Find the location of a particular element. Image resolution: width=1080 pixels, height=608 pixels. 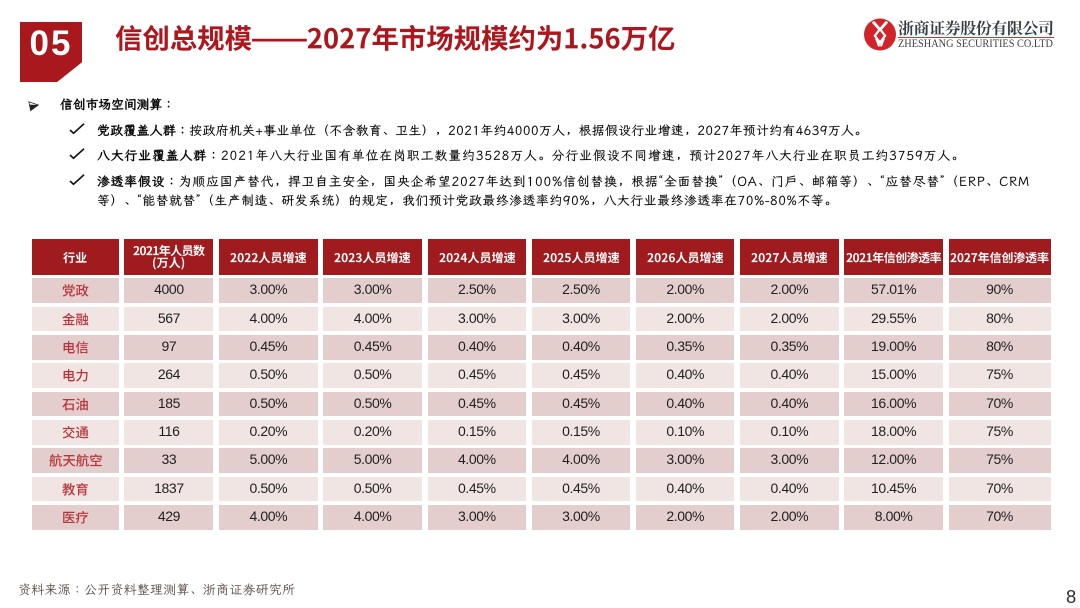

svg-text: ZHESHANG SECURITIES CO.LTD is located at coordinates (975, 44).